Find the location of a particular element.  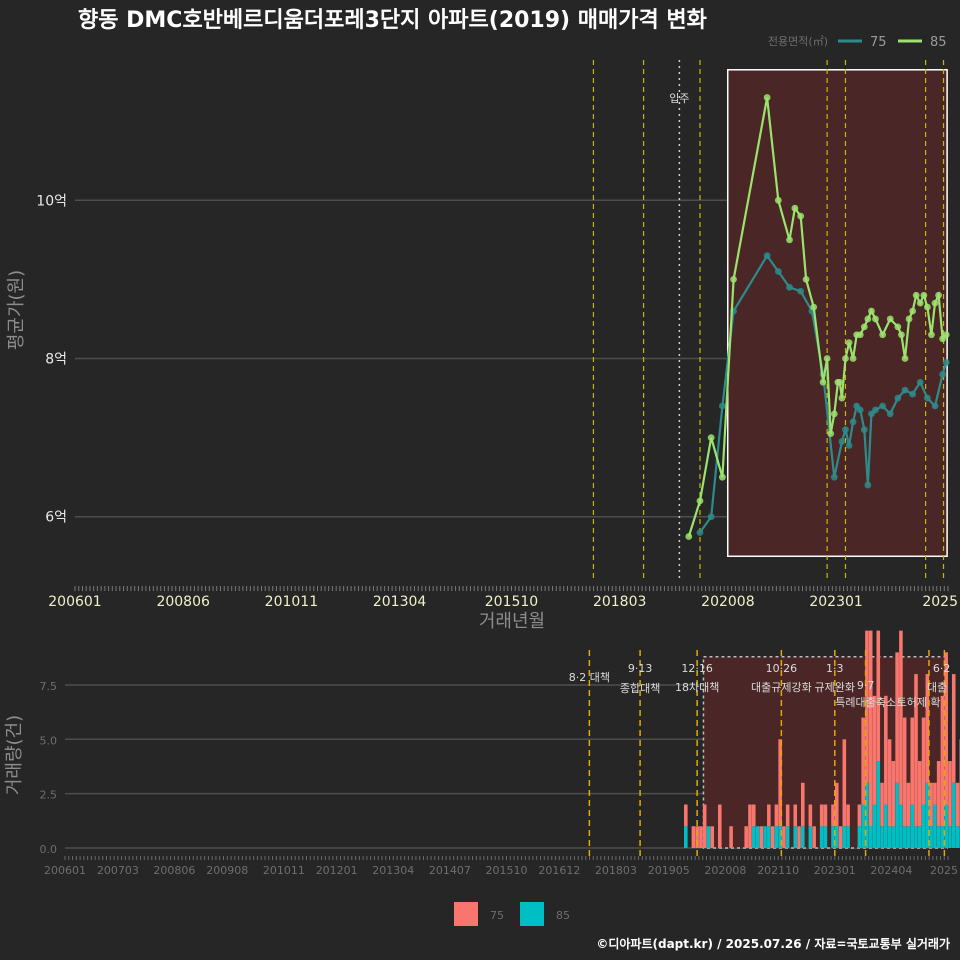

top-x-tick-label-7: 202301 is located at coordinates (835, 602).